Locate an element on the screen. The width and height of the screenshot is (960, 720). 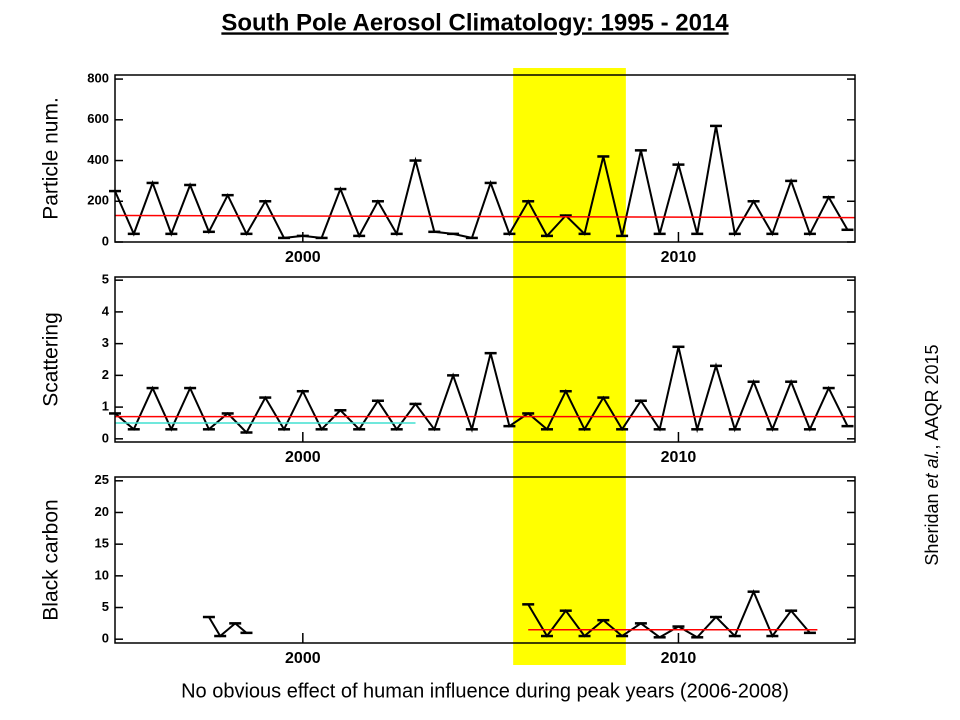
y-axis-label: Black carbon is located at coordinates (51, 559).